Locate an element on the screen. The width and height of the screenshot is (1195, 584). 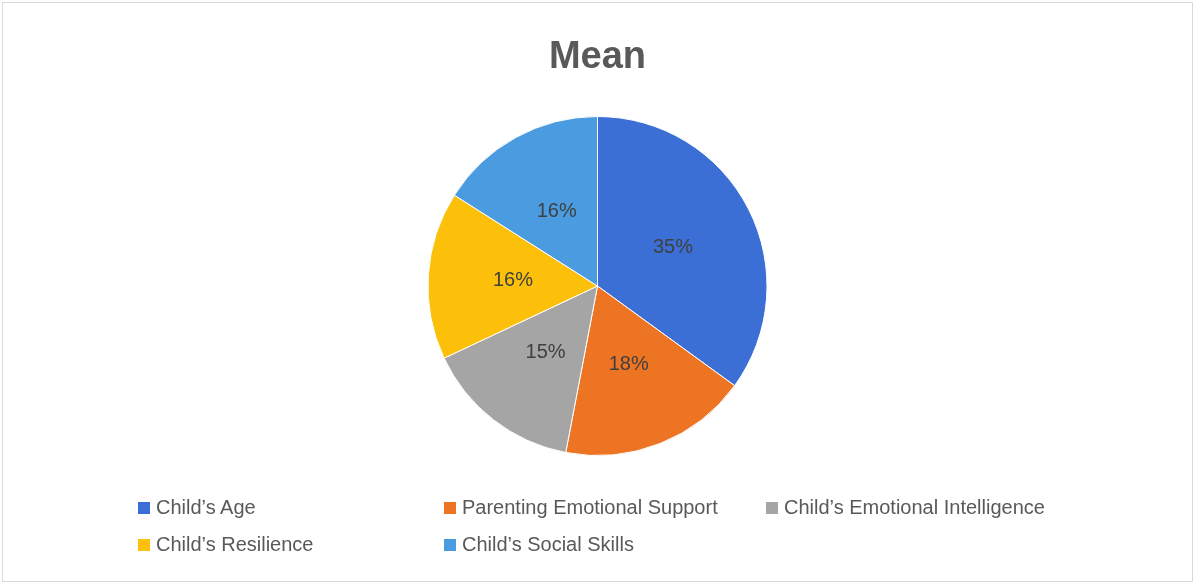
data-label: 18% is located at coordinates (628, 363).